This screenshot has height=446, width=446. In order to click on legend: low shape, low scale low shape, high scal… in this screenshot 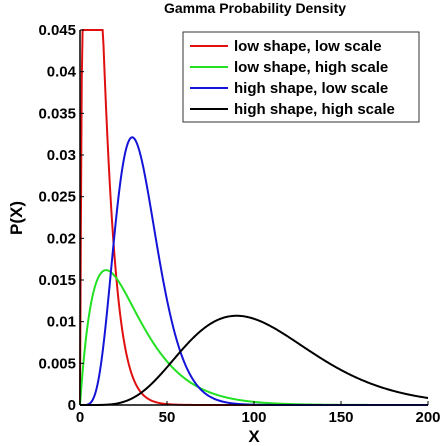, I will do `click(301, 77)`.